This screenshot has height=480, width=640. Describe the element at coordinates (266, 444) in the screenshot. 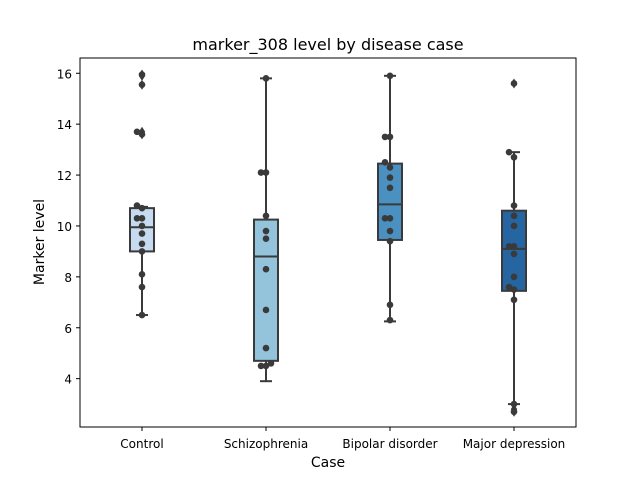

I see `x-tick-label: Schizophrenia` at that location.